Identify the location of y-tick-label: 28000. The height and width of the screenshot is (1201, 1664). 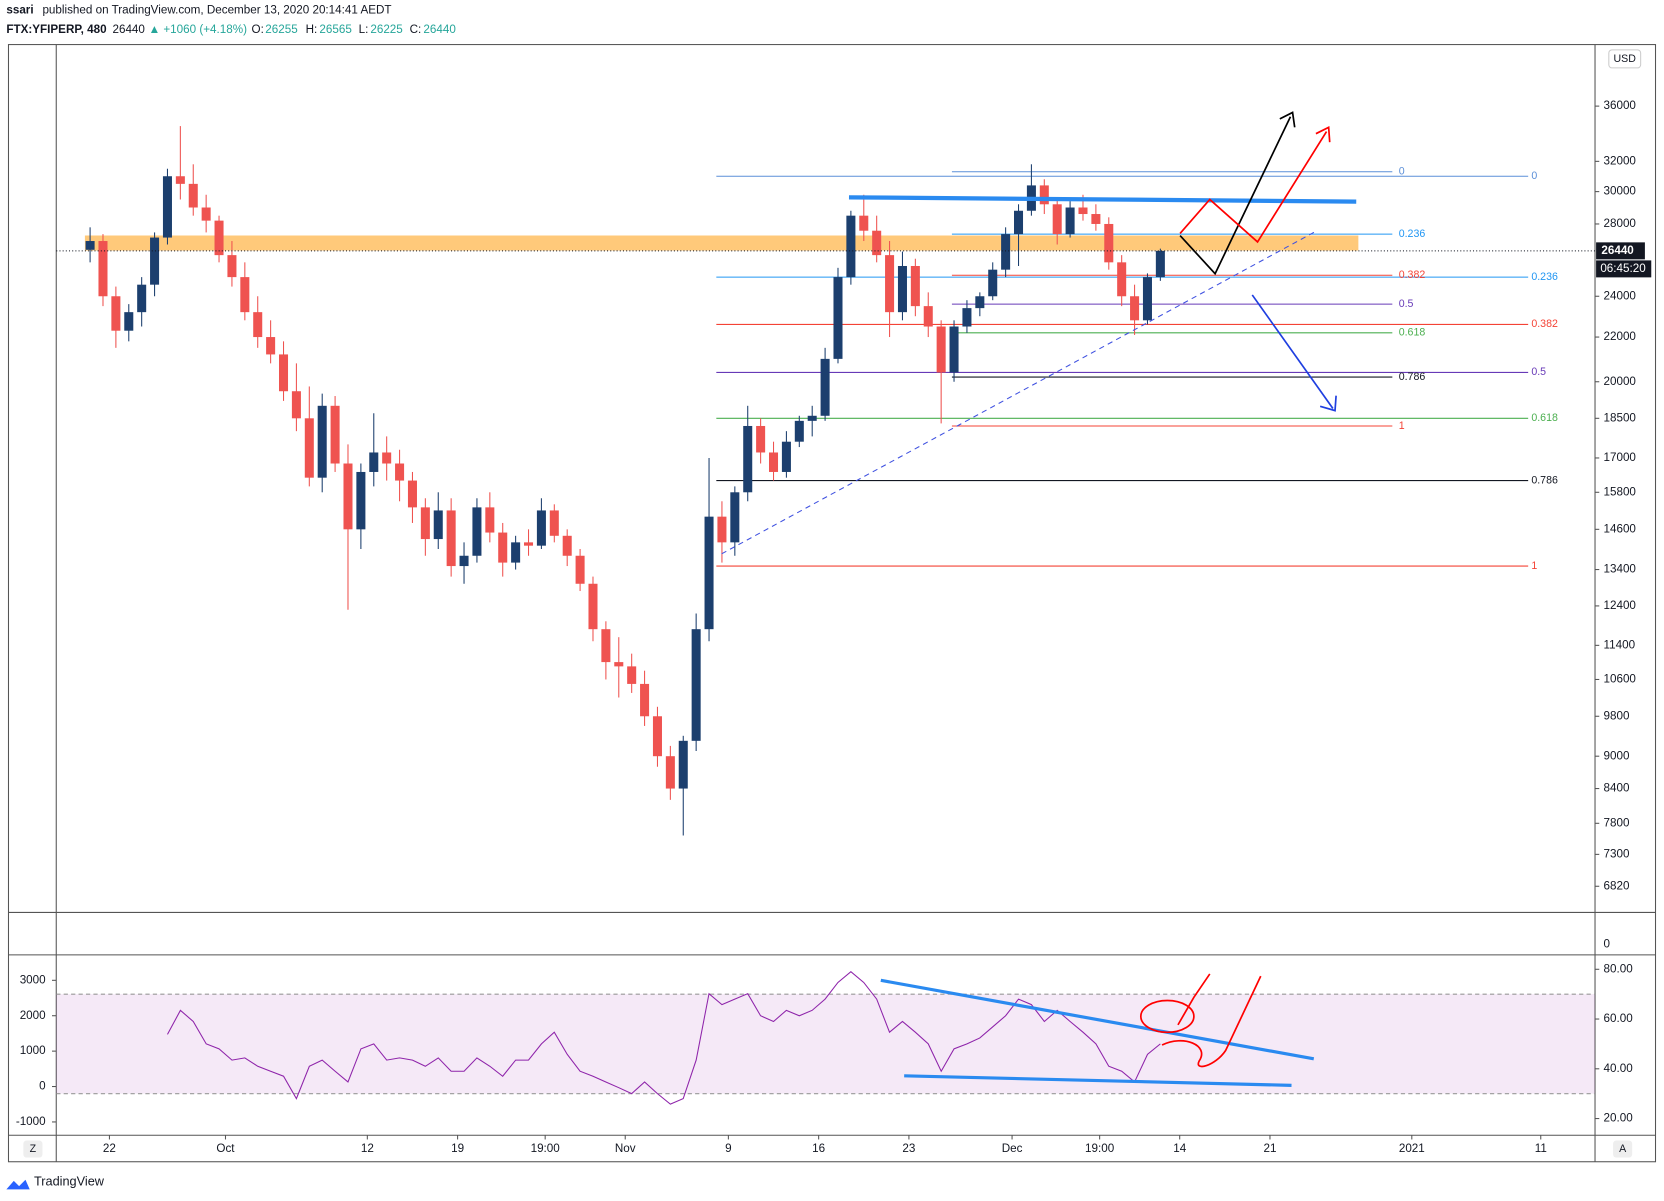
(1620, 223).